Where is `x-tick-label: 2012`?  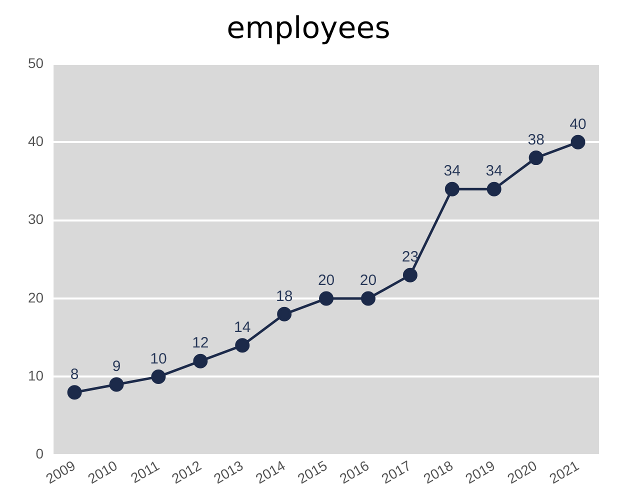
x-tick-label: 2012 is located at coordinates (186, 472).